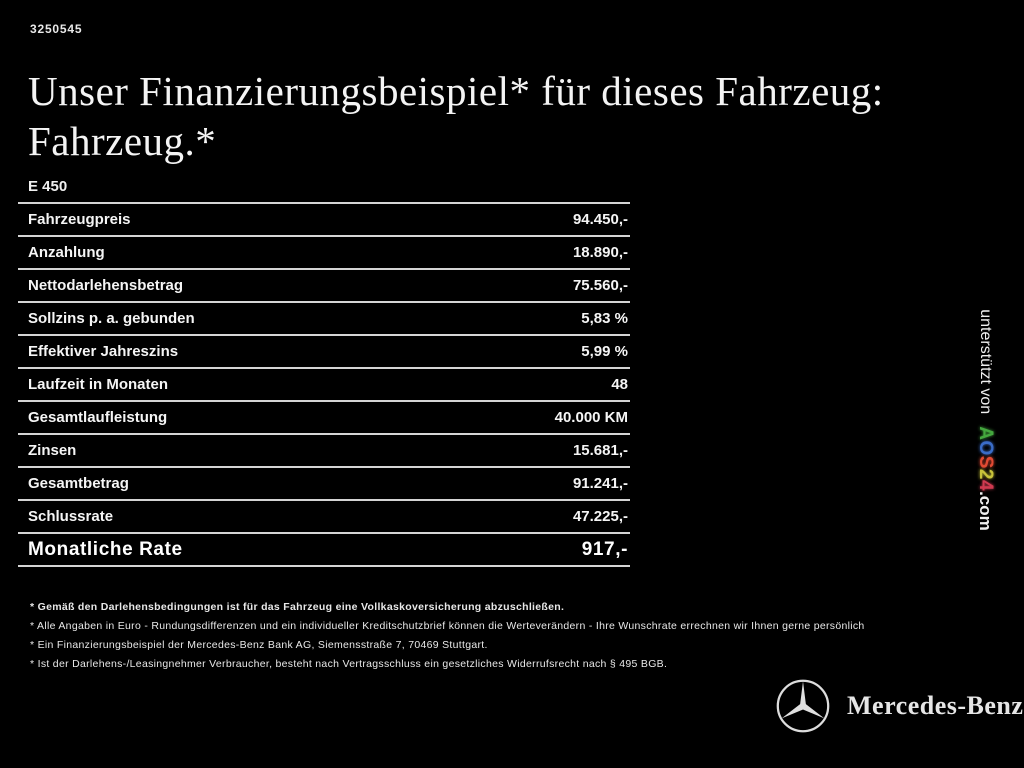  I want to click on table-row-total: Monatliche Rate 917,-, so click(324, 548).